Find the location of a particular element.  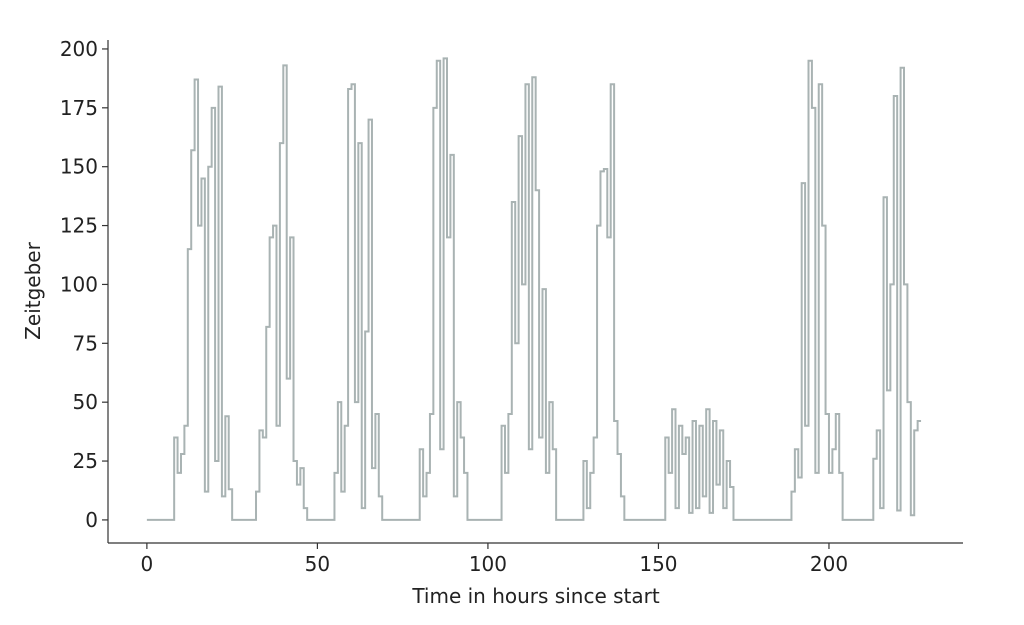

y-axis-label: Zeitgeber is located at coordinates (33, 290).